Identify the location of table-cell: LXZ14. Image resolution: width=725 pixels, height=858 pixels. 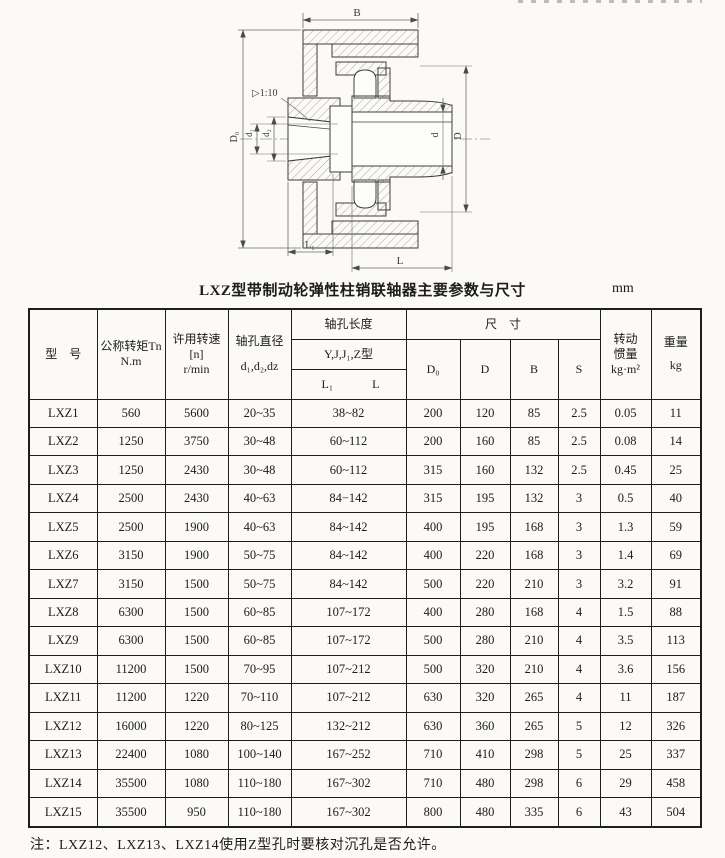
(63, 783).